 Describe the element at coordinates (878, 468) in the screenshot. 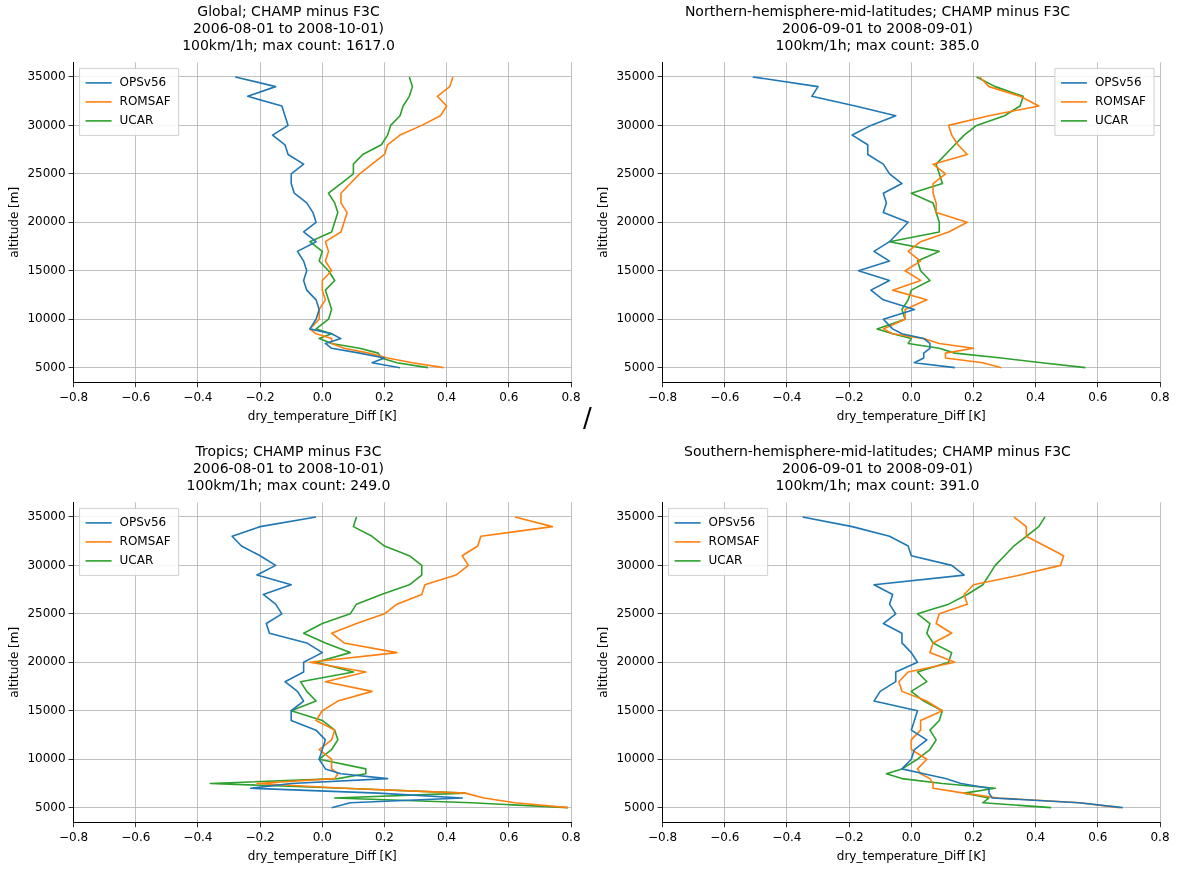

I see `chart-title: Southern-hemisphere-mid-latitudes; CHAMP minus F3C 2006-09-01 to 2008-09-01) 100km/1h; max count: 391.0` at that location.